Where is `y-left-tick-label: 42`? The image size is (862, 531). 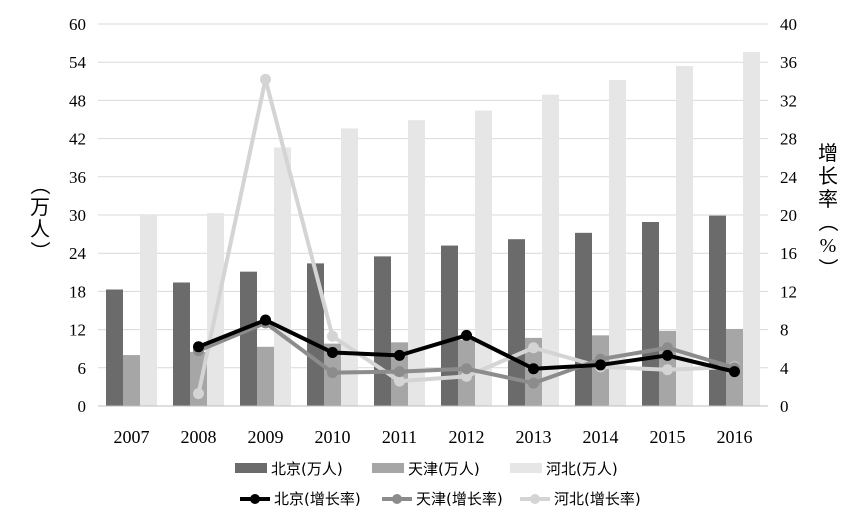 y-left-tick-label: 42 is located at coordinates (77, 139).